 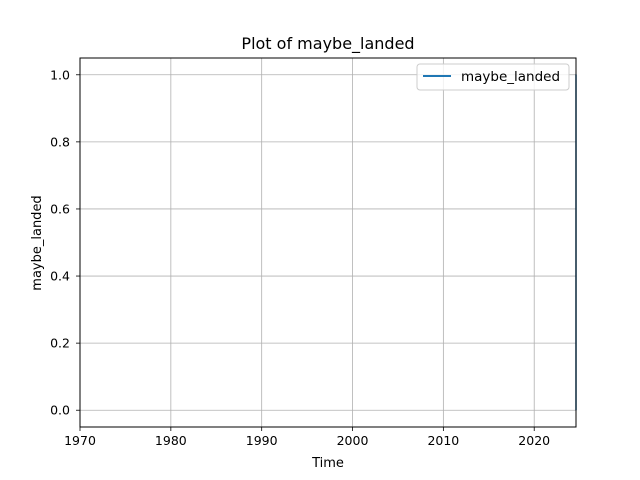 What do you see at coordinates (353, 440) in the screenshot?
I see `x-tick-label: 2000` at bounding box center [353, 440].